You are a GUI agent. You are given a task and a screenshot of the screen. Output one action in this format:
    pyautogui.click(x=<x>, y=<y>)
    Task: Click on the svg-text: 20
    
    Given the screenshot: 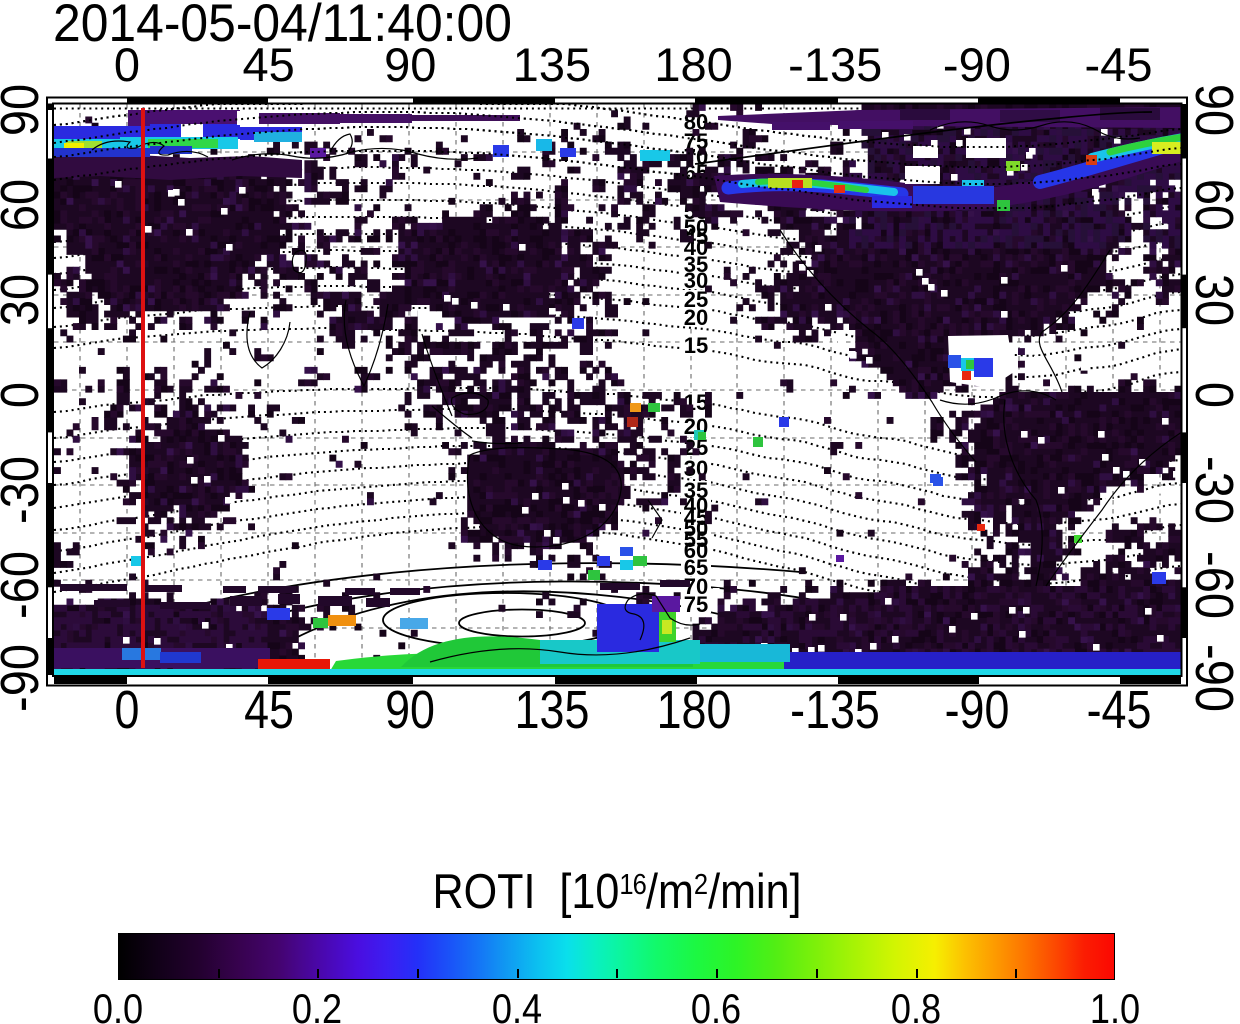 What is the action you would take?
    pyautogui.click(x=696, y=317)
    